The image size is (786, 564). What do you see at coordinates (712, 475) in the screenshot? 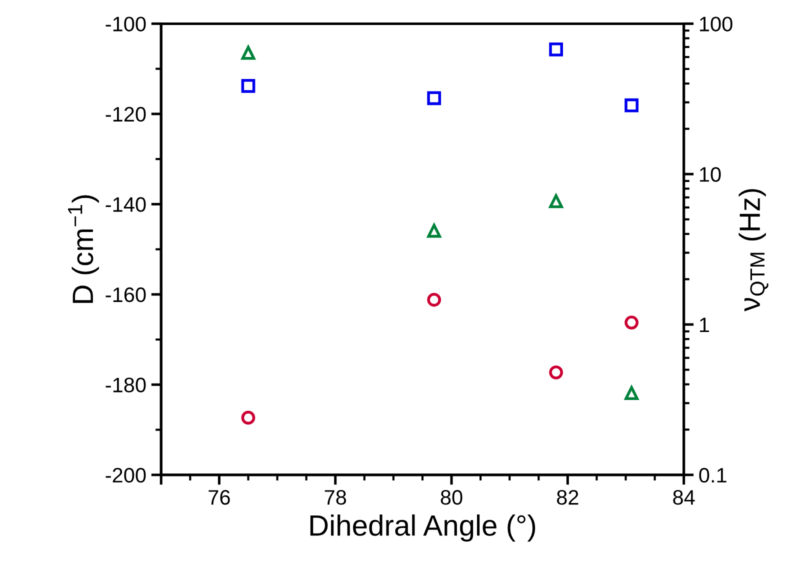
I see `y2-tick-label: 0.1` at bounding box center [712, 475].